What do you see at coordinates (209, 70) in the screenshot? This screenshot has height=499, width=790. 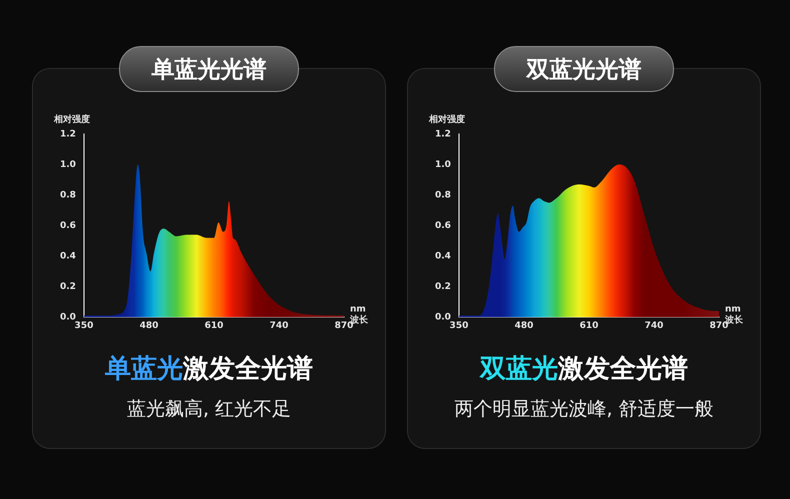 I see `chart-title: 单蓝光光谱` at bounding box center [209, 70].